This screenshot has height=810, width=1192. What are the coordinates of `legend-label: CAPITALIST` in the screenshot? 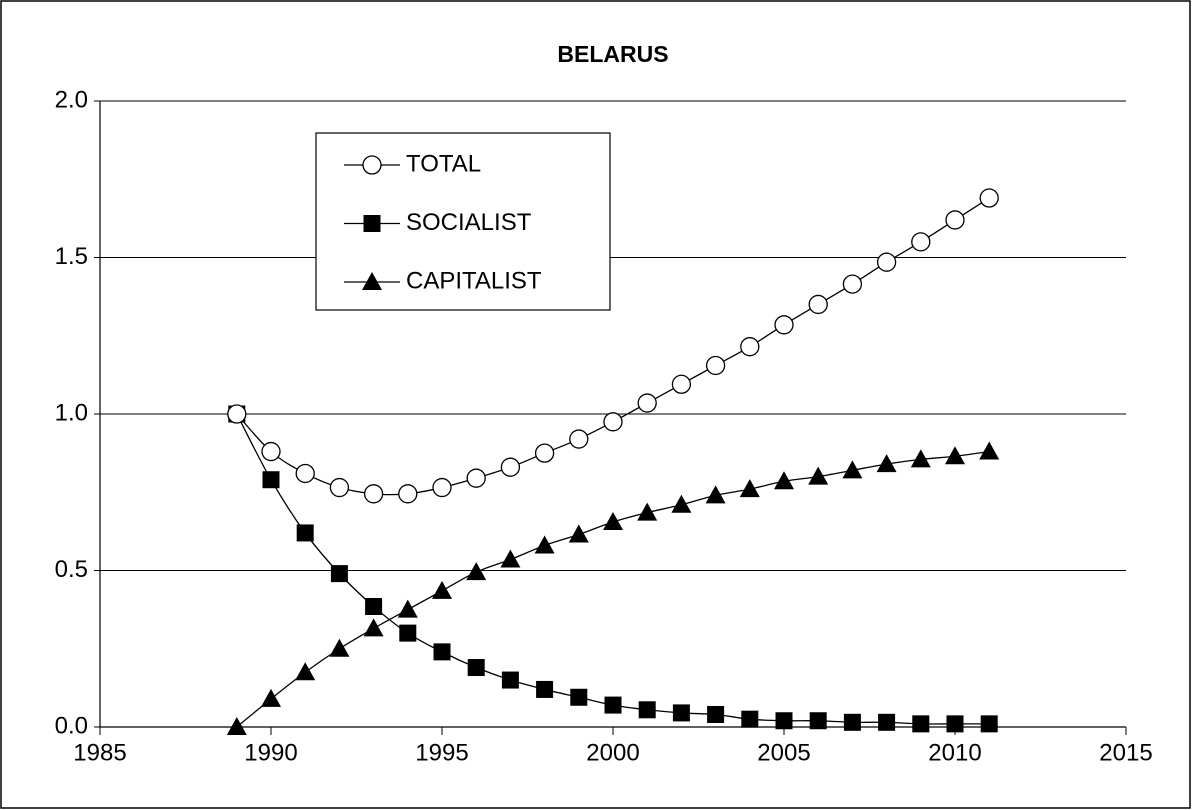 It's located at (474, 280).